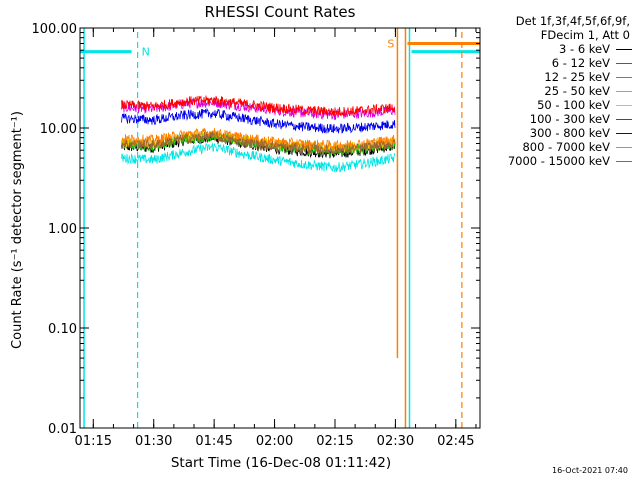 The height and width of the screenshot is (480, 640). Describe the element at coordinates (580, 63) in the screenshot. I see `legend-entry-label: 6 - 12 keV` at that location.